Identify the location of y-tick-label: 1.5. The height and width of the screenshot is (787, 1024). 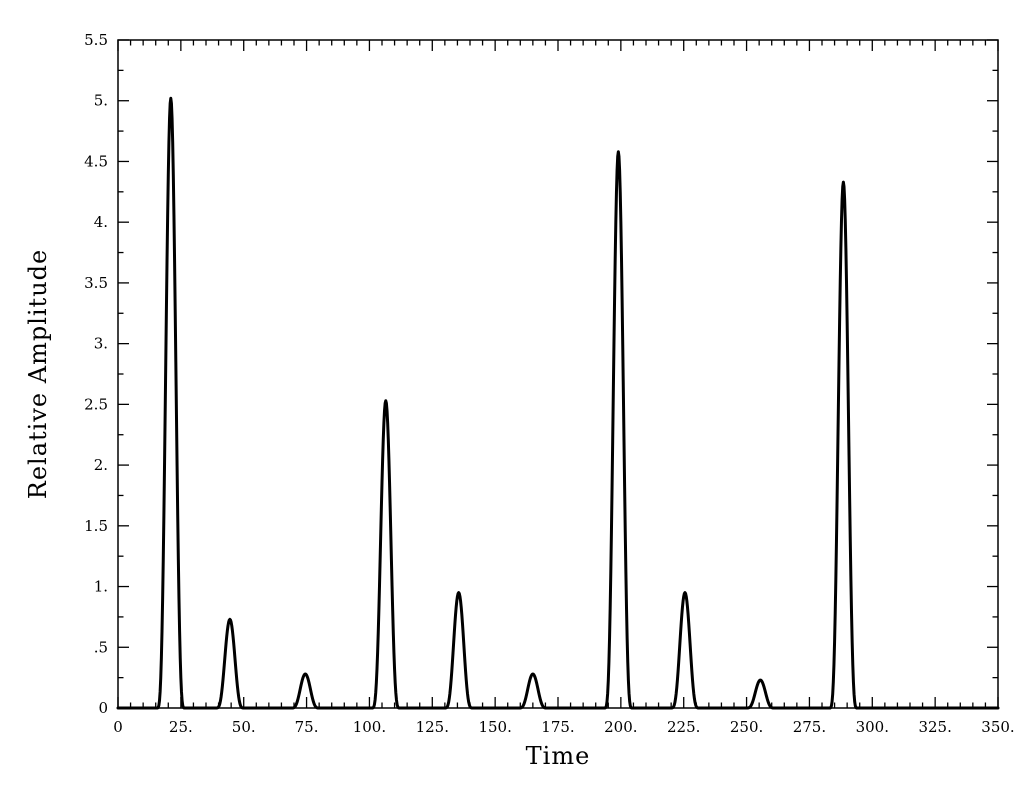
(96, 526).